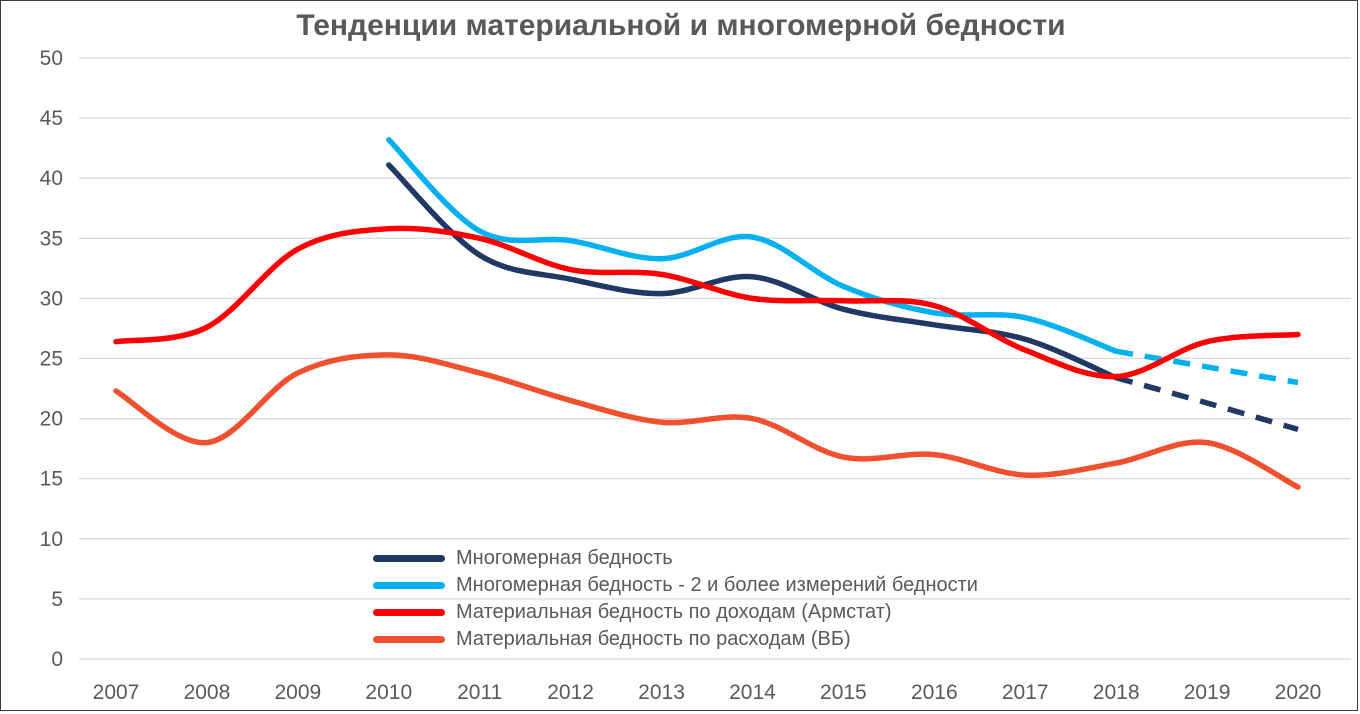 This screenshot has height=714, width=1360. What do you see at coordinates (570, 692) in the screenshot?
I see `x-axis-tick-label: 2012` at bounding box center [570, 692].